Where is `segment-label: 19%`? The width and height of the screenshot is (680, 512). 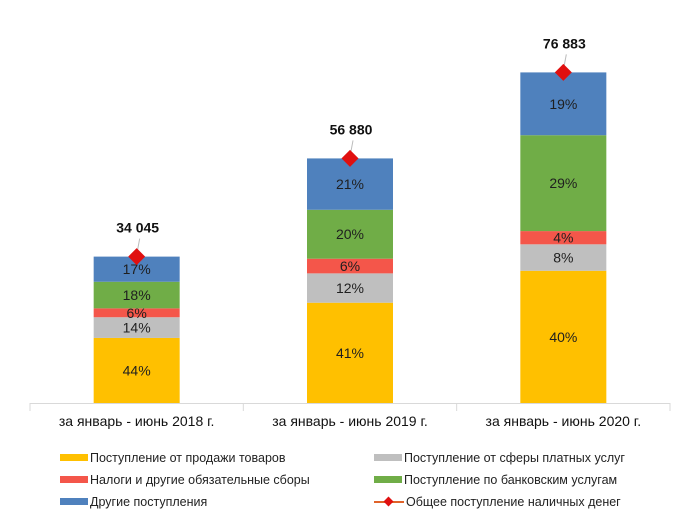
segment-label: 19% is located at coordinates (563, 104).